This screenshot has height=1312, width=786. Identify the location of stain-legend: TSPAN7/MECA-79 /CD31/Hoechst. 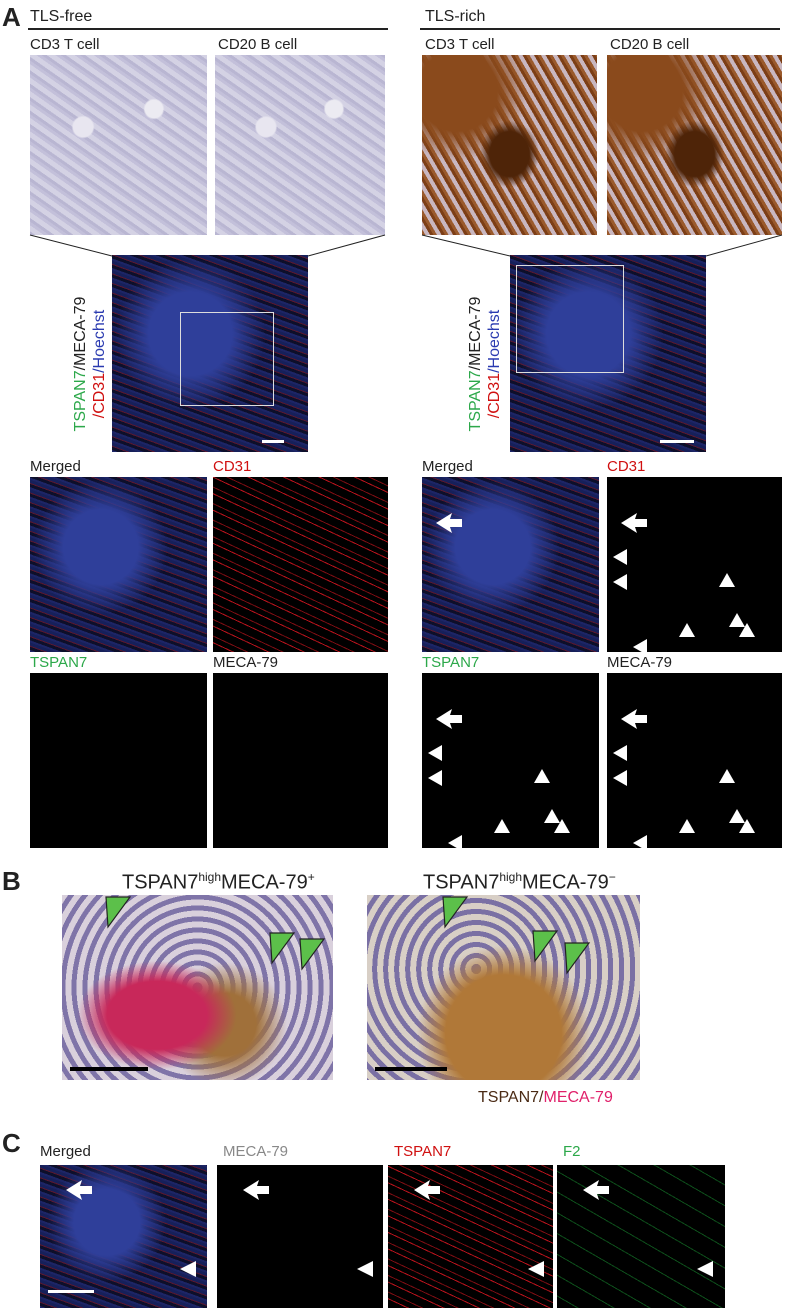
(90, 364).